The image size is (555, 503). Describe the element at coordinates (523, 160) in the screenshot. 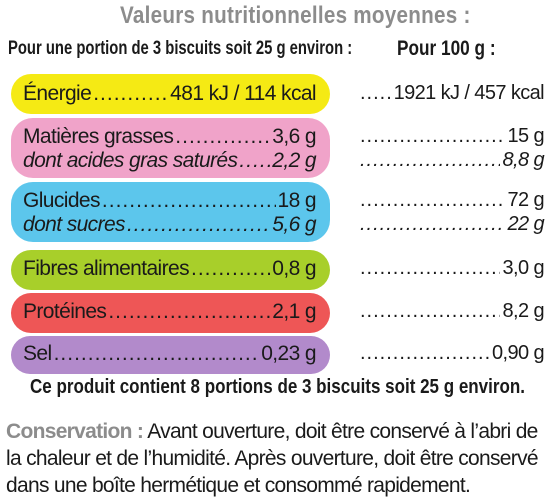

I see `acides-gras-satures-per100-value: 8,8 g` at that location.